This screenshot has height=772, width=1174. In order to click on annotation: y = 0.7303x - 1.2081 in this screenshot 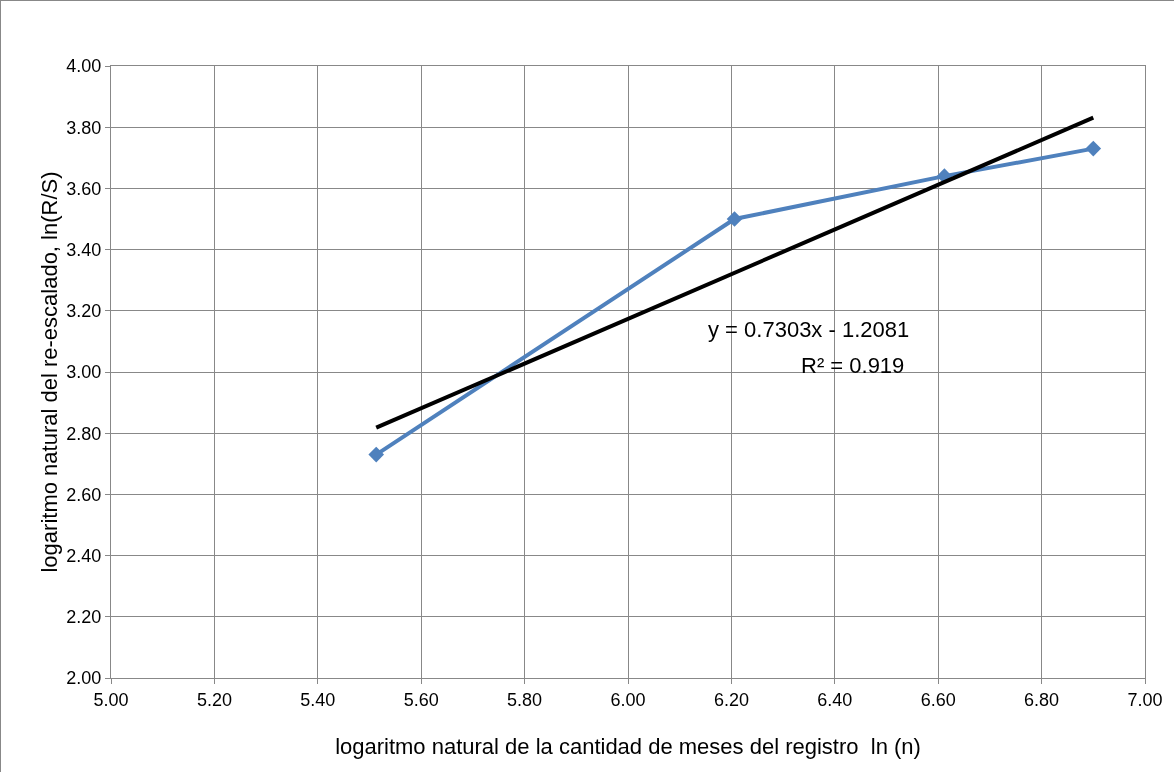, I will do `click(809, 329)`.